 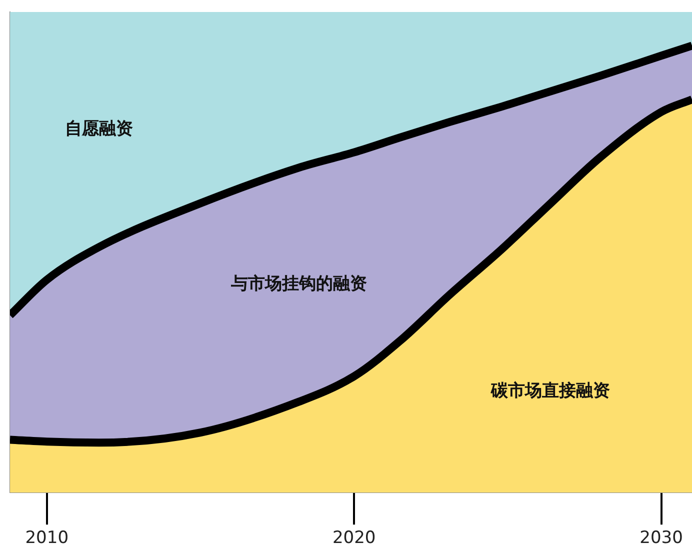 What do you see at coordinates (46, 538) in the screenshot?
I see `x-tick-label: 2010` at bounding box center [46, 538].